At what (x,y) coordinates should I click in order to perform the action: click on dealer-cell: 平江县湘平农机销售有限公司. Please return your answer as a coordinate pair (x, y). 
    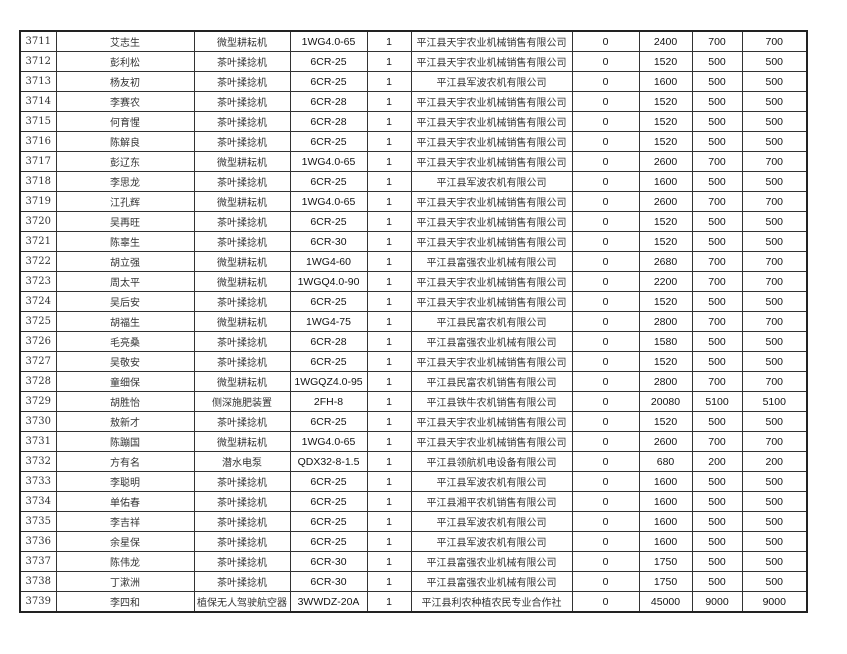
    Looking at the image, I should click on (491, 501).